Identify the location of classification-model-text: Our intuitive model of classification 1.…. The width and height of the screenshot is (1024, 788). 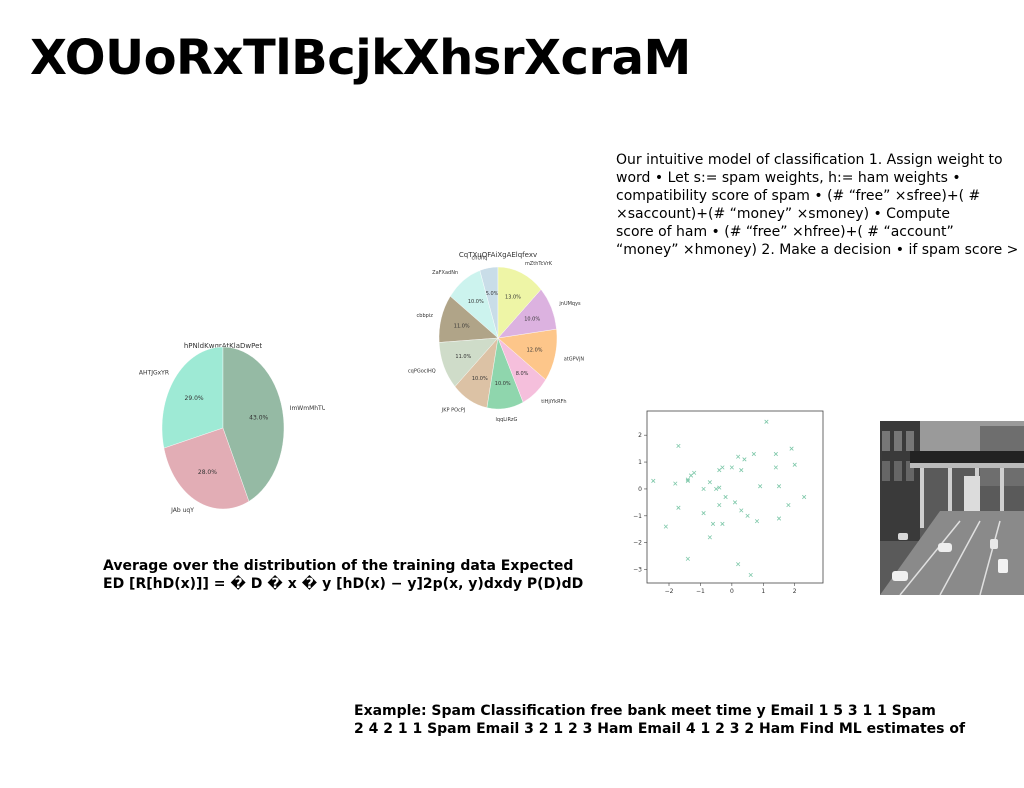
(820, 205).